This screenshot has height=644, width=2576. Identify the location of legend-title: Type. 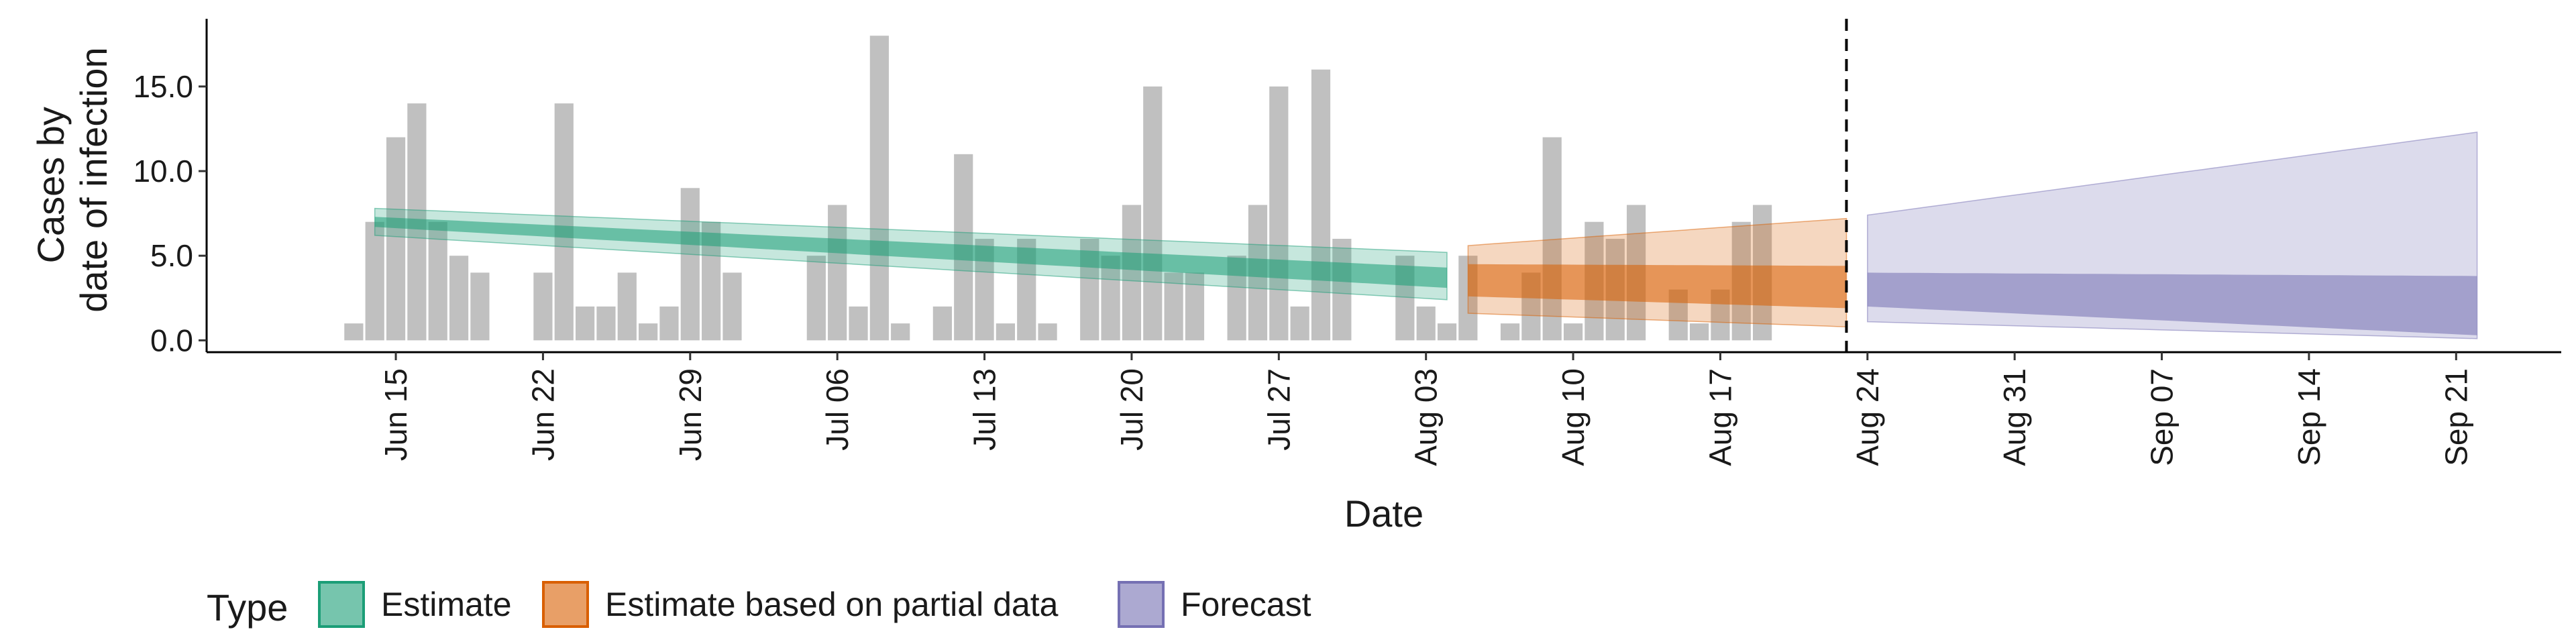
(247, 607).